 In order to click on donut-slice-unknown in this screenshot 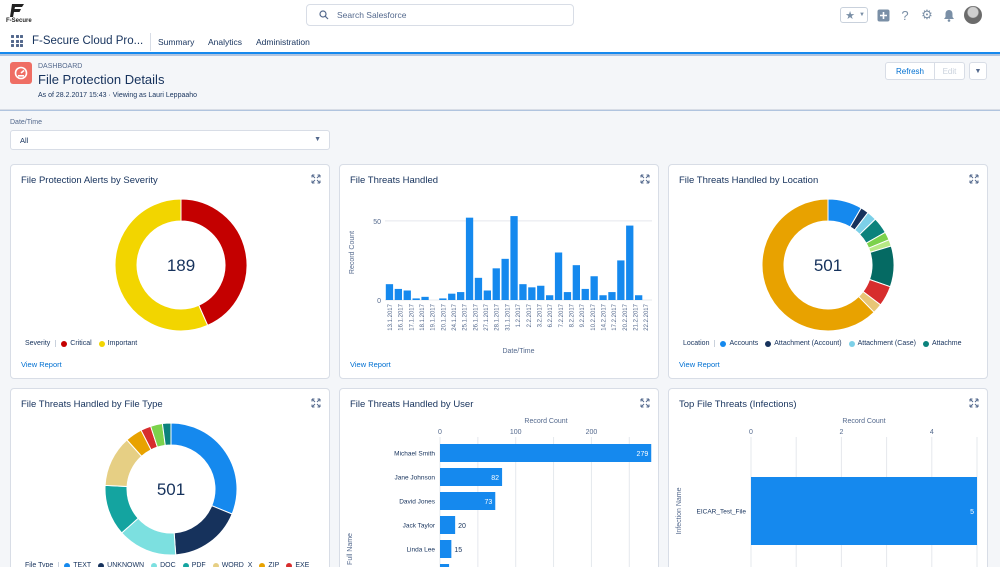, I will do `click(203, 530)`.